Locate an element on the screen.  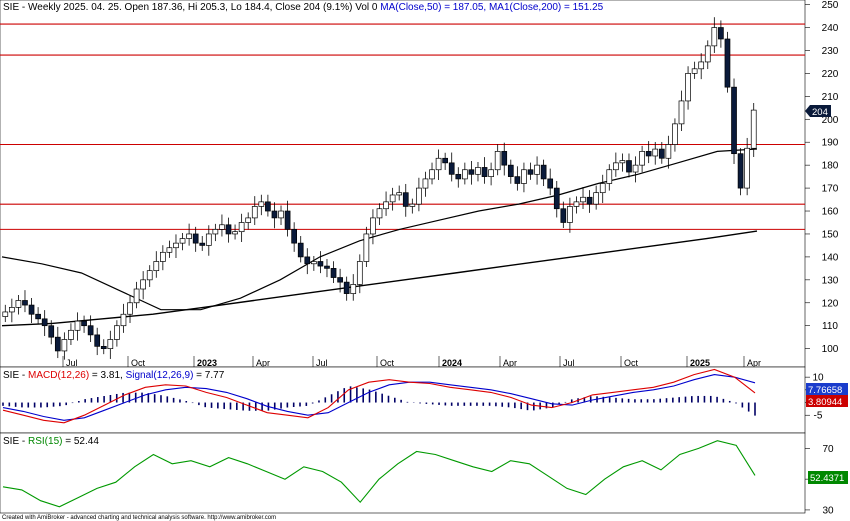
title-part: MACD(12,26) is located at coordinates (58, 375).